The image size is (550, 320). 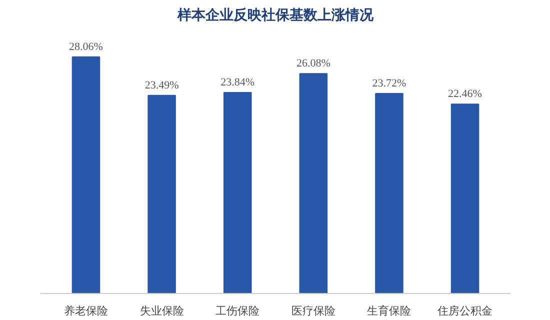 I want to click on x-tick-label: 养老保险, so click(x=86, y=311).